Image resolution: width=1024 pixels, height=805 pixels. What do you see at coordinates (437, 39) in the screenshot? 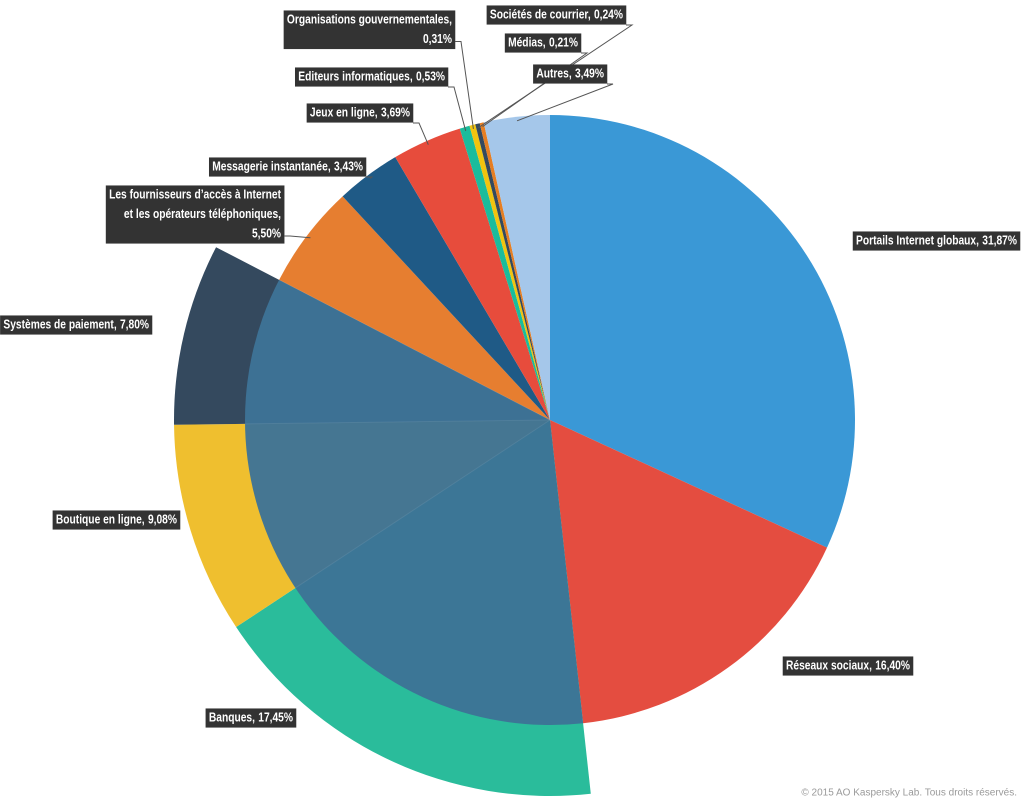
I see `value-label: 0,31%` at bounding box center [437, 39].